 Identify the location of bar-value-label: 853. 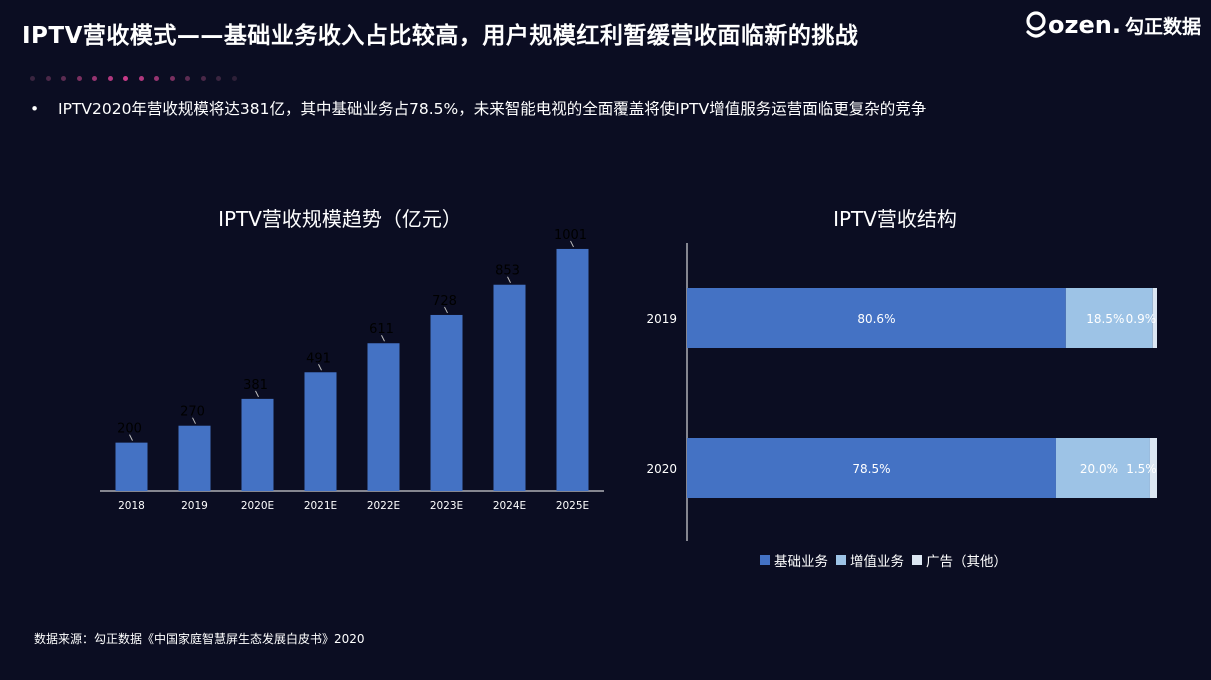
(507, 271).